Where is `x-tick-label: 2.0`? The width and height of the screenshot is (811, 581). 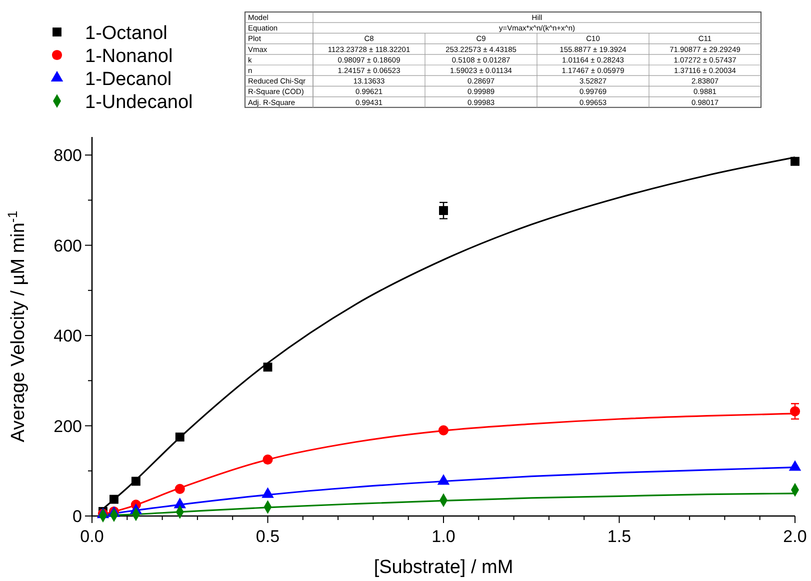
x-tick-label: 2.0 is located at coordinates (795, 536).